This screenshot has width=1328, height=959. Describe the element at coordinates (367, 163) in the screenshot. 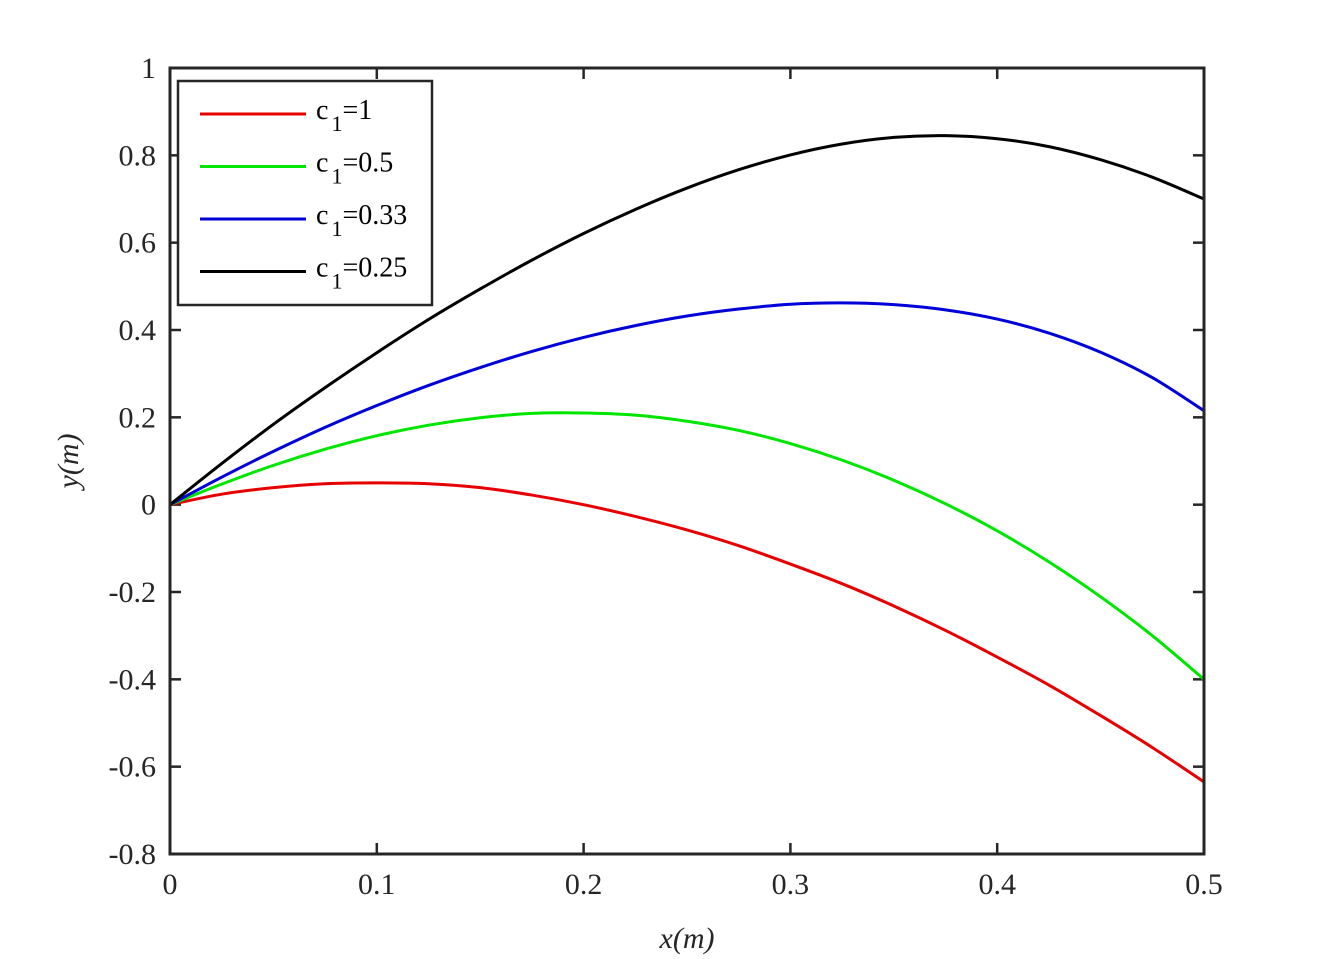

I see `legend-entry-value: =0.5` at that location.